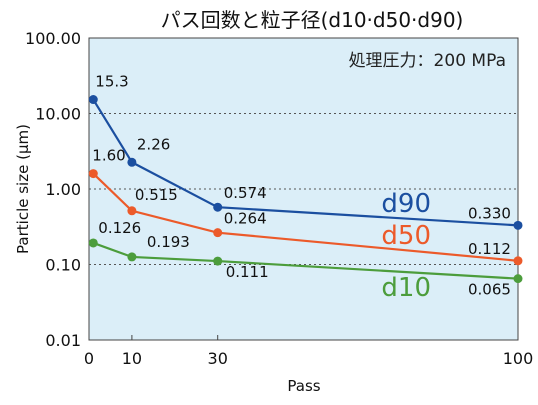 The height and width of the screenshot is (405, 538). What do you see at coordinates (303, 386) in the screenshot?
I see `x-axis-label: Pass` at bounding box center [303, 386].